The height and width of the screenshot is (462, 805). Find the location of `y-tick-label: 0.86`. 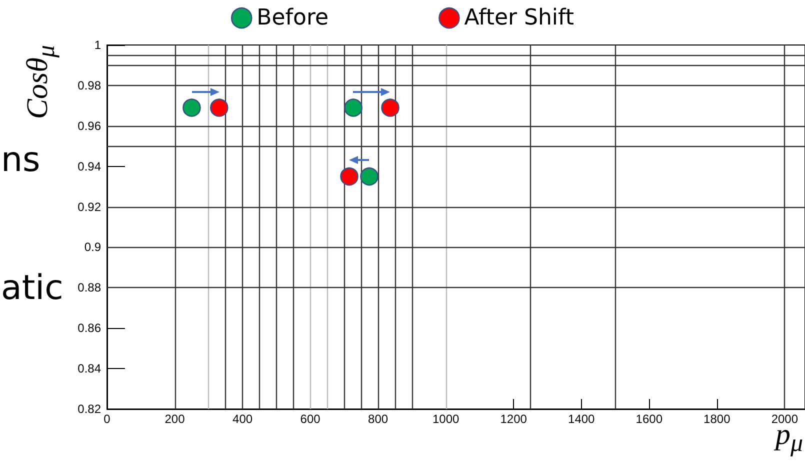

y-tick-label: 0.86 is located at coordinates (90, 328).